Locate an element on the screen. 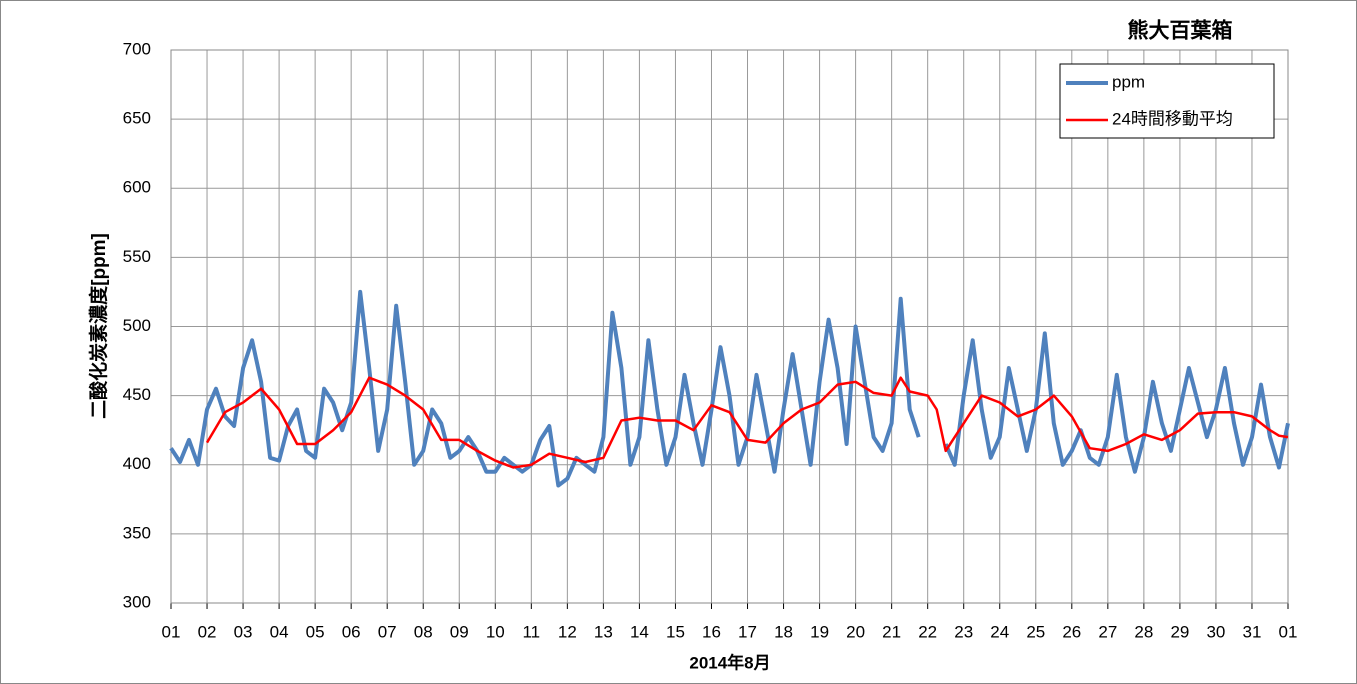 The height and width of the screenshot is (684, 1357). legend-label: ppm is located at coordinates (1128, 81).